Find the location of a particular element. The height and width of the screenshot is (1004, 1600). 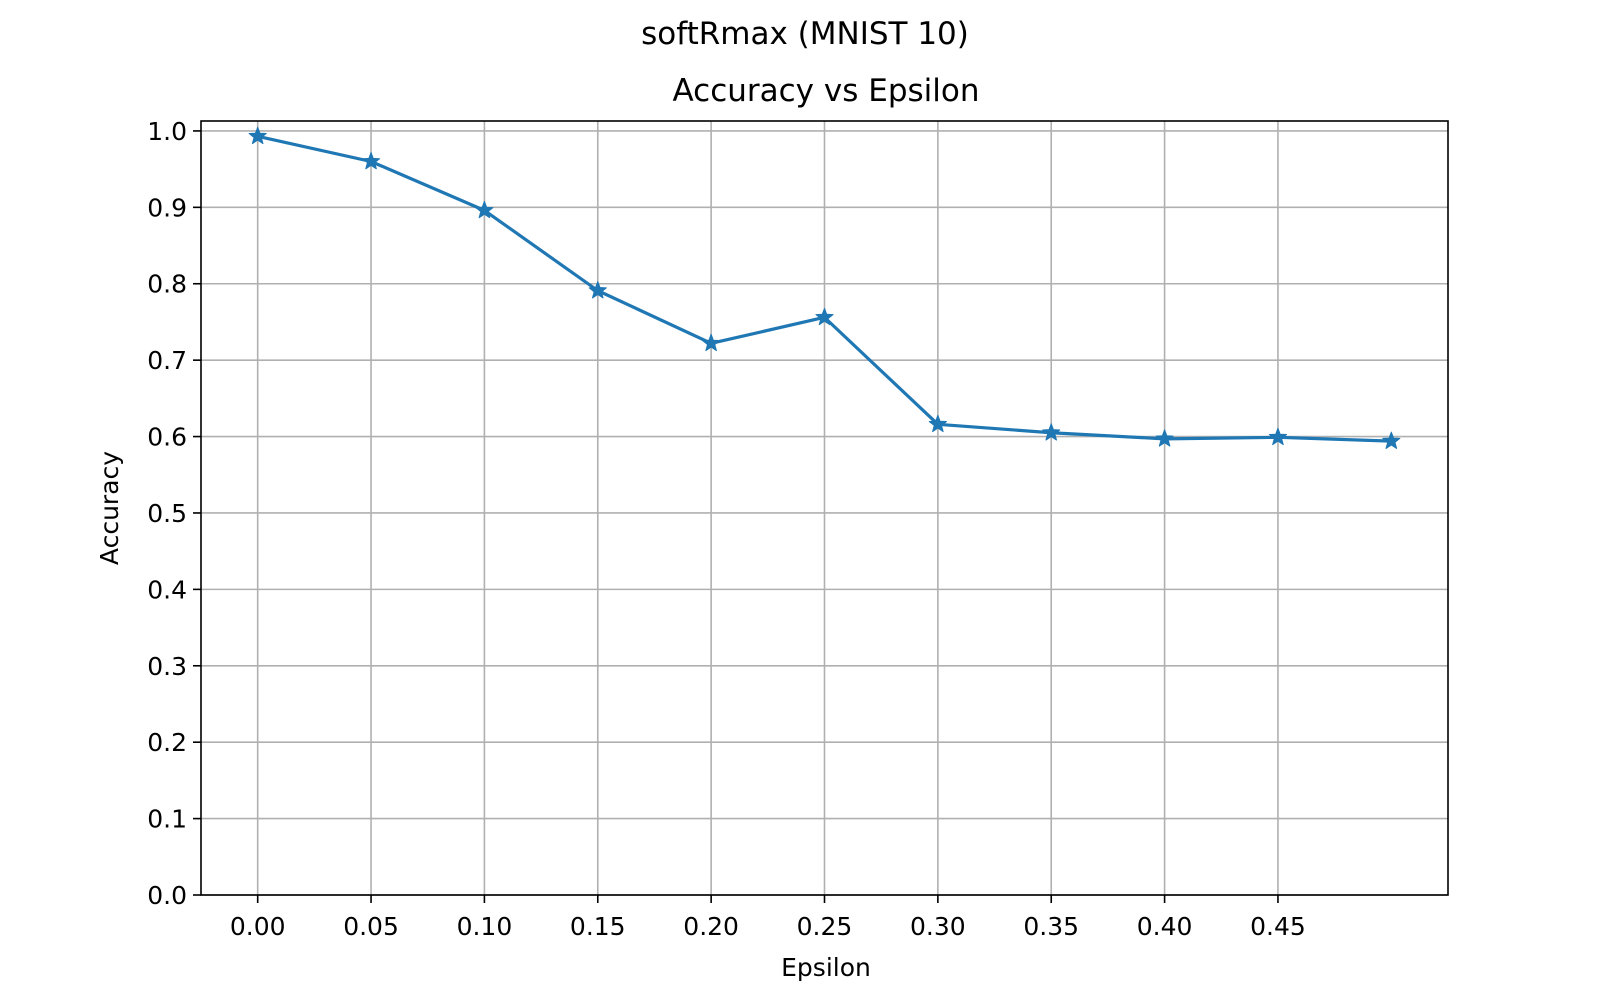

x-tick-label: 0.15 is located at coordinates (598, 926).